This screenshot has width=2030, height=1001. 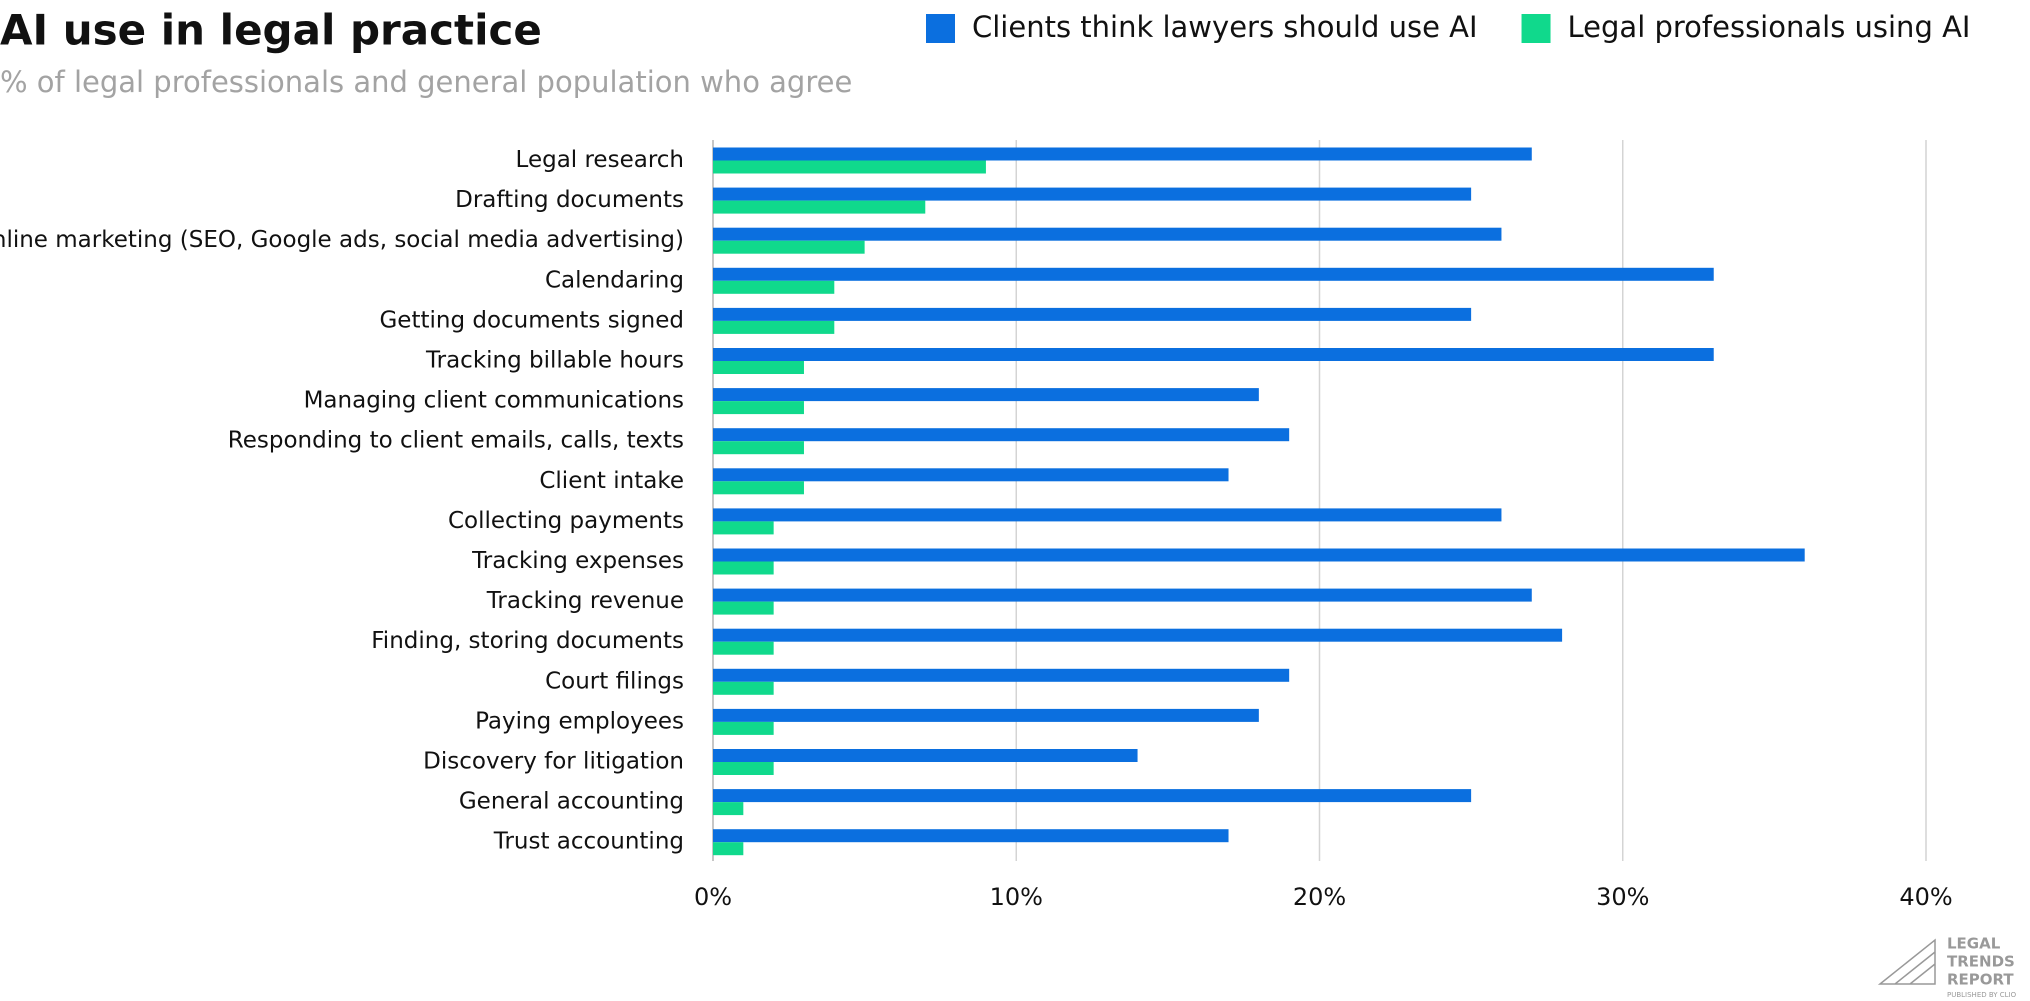 I want to click on x-tick-label: 10%, so click(x=1016, y=897).